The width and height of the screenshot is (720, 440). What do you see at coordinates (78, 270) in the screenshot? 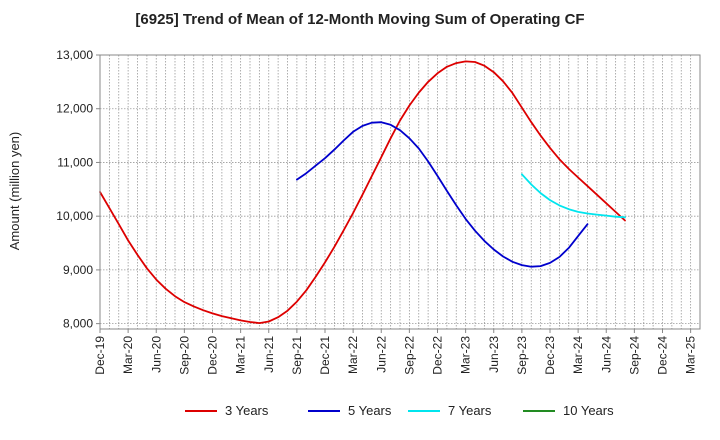
I see `y-tick-label: 9,000` at bounding box center [78, 270].